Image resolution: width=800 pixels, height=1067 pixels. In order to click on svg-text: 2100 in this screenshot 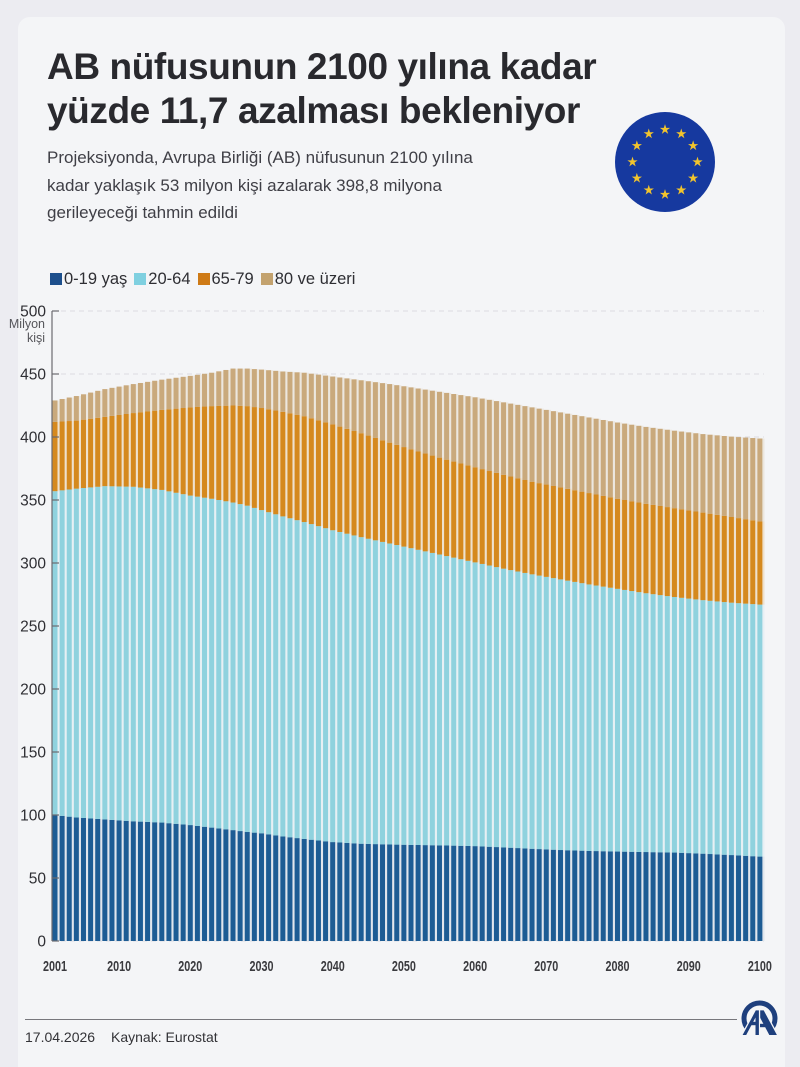, I will do `click(760, 966)`.